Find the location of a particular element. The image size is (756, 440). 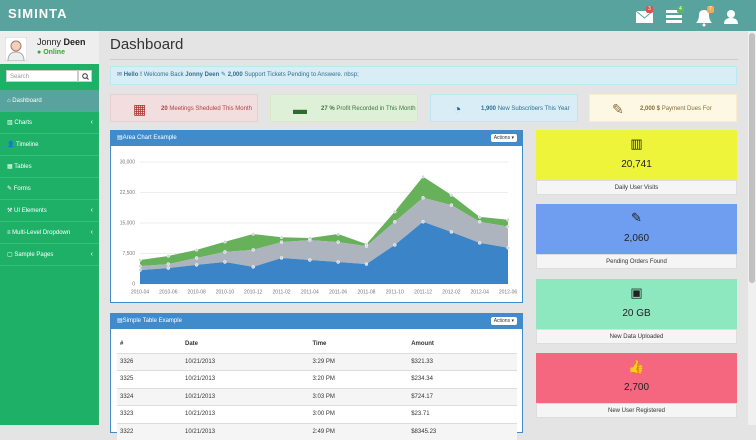

menu-item: ▥ Charts ‹ is located at coordinates (49, 123).